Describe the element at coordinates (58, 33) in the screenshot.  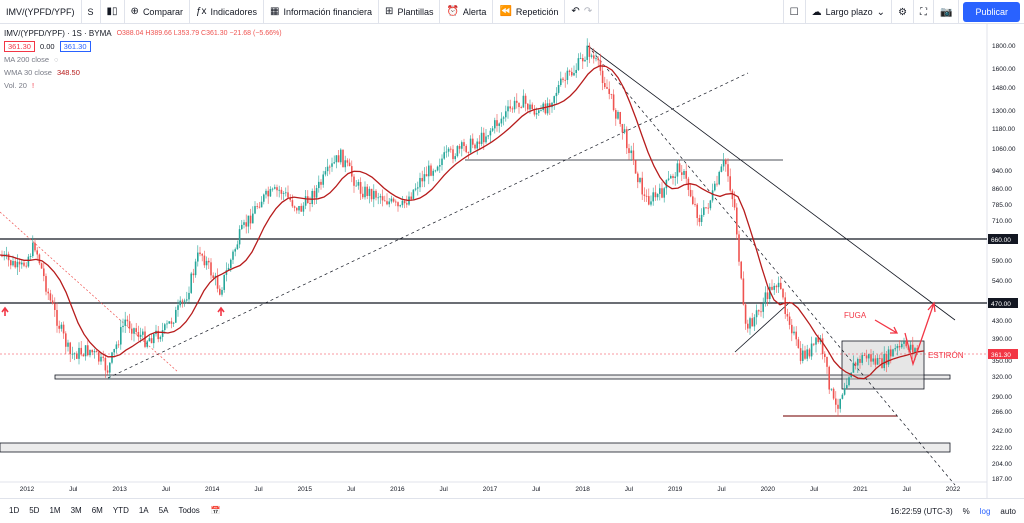
I see `legend-title: IMV/(YPFD/YPF) · 1S · BYMA` at that location.